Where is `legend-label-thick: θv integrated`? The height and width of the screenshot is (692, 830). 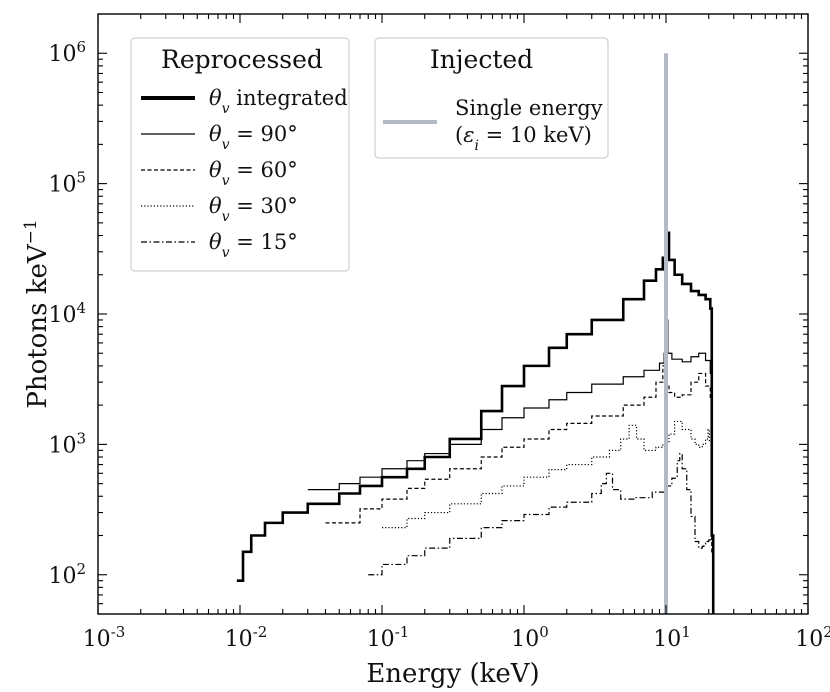
legend-label-thick: θv integrated is located at coordinates (278, 101).